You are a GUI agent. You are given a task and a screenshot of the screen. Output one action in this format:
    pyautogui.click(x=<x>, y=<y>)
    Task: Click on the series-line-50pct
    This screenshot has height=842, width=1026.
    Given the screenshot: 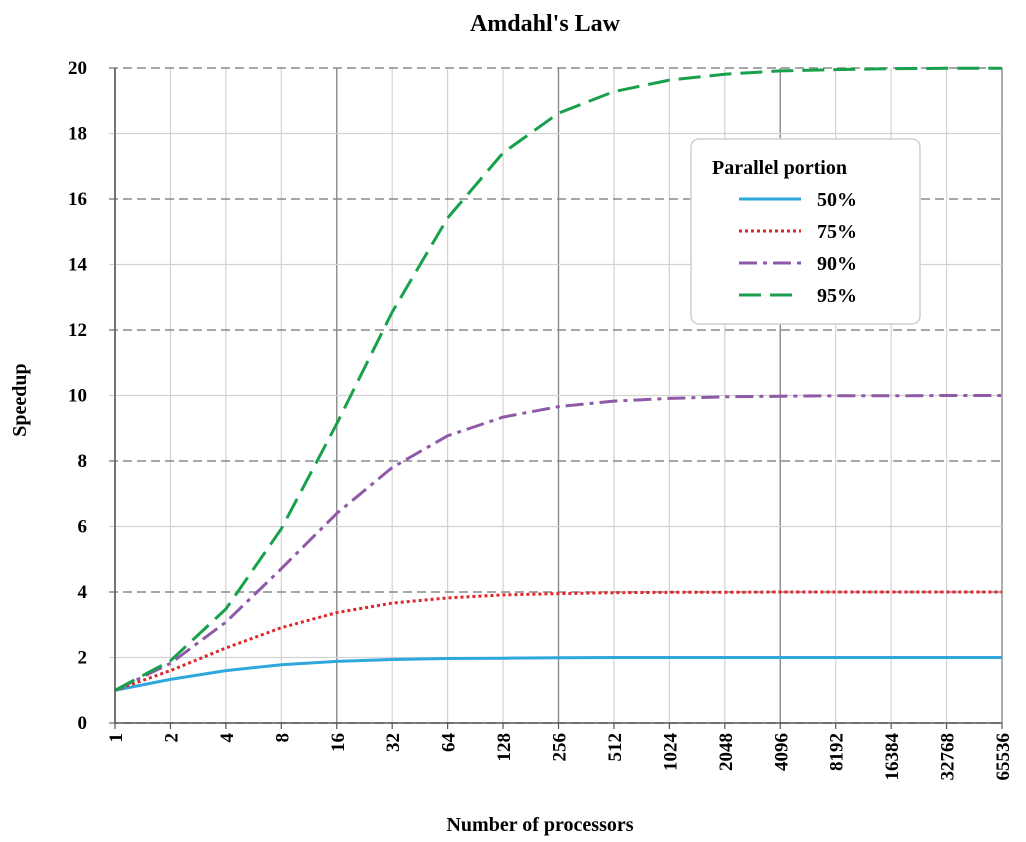 What is the action you would take?
    pyautogui.click(x=558, y=674)
    